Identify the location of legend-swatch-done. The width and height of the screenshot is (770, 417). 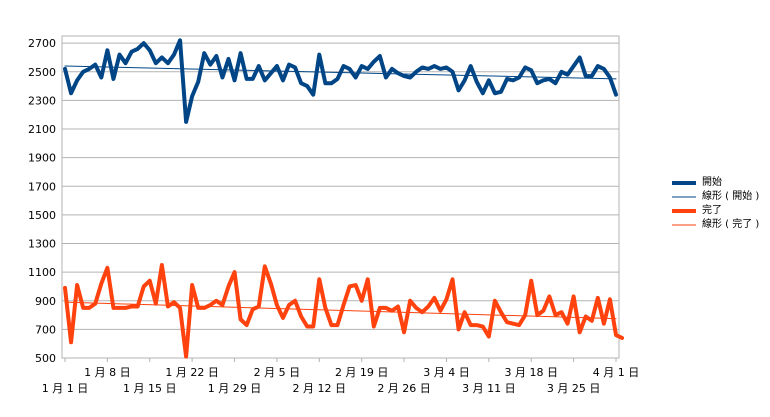
(684, 211).